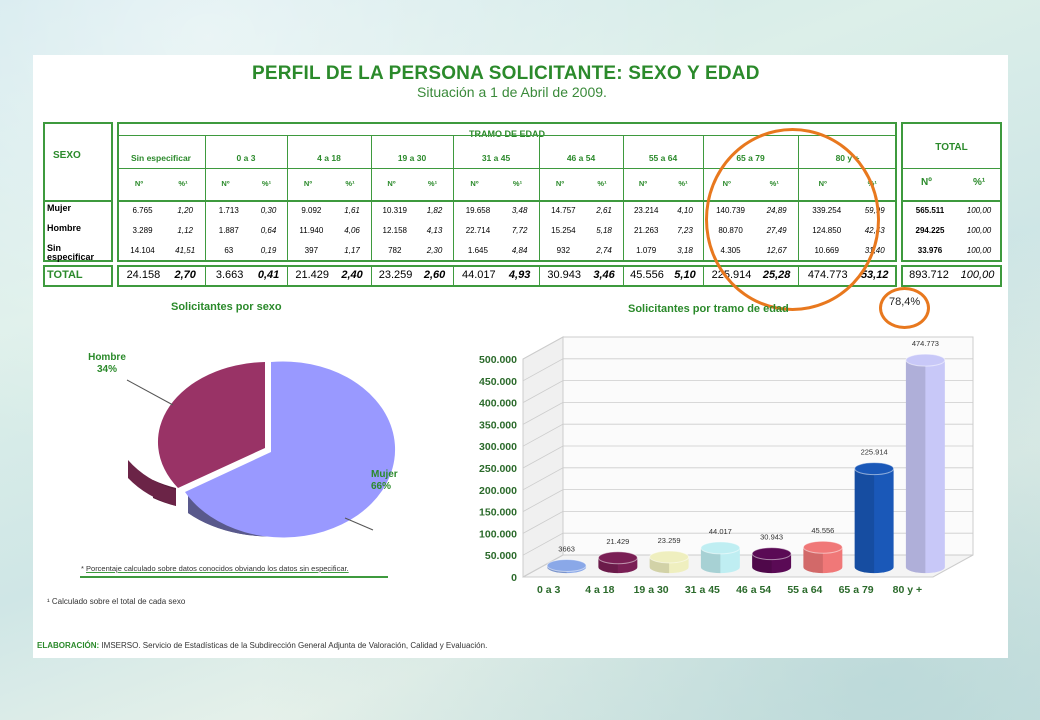 The width and height of the screenshot is (1040, 720). Describe the element at coordinates (395, 275) in the screenshot. I see `total-cell-n: 23.259` at that location.